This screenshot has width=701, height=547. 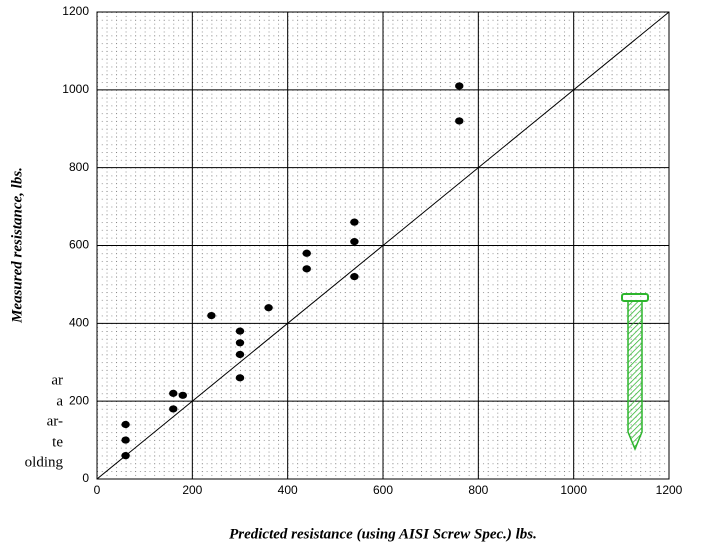 I want to click on y-tick-label: 1000, so click(x=75, y=89).